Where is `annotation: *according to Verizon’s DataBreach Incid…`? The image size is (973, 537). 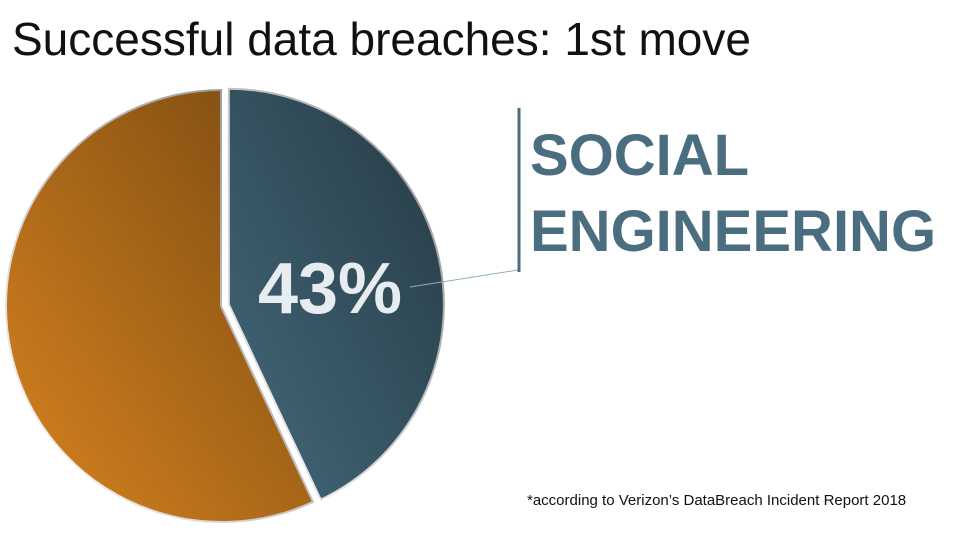
annotation: *according to Verizon’s DataBreach Incid… is located at coordinates (716, 500).